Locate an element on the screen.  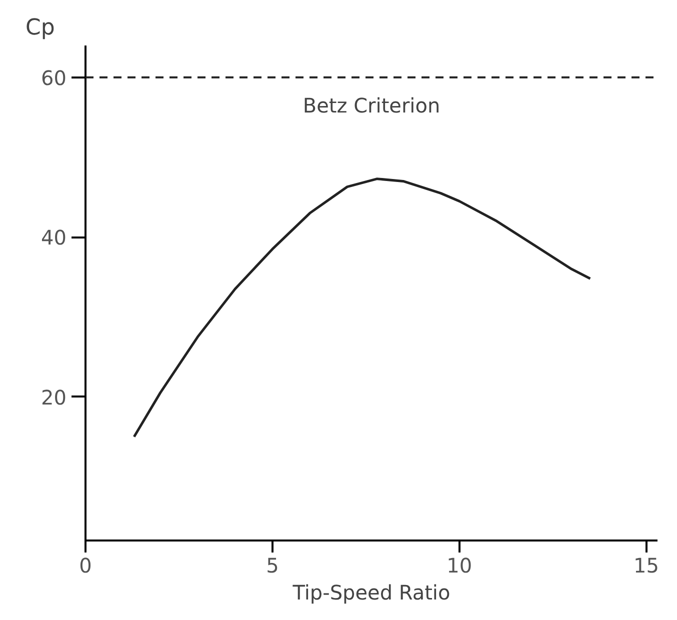
y-tick-label: 40 is located at coordinates (54, 238).